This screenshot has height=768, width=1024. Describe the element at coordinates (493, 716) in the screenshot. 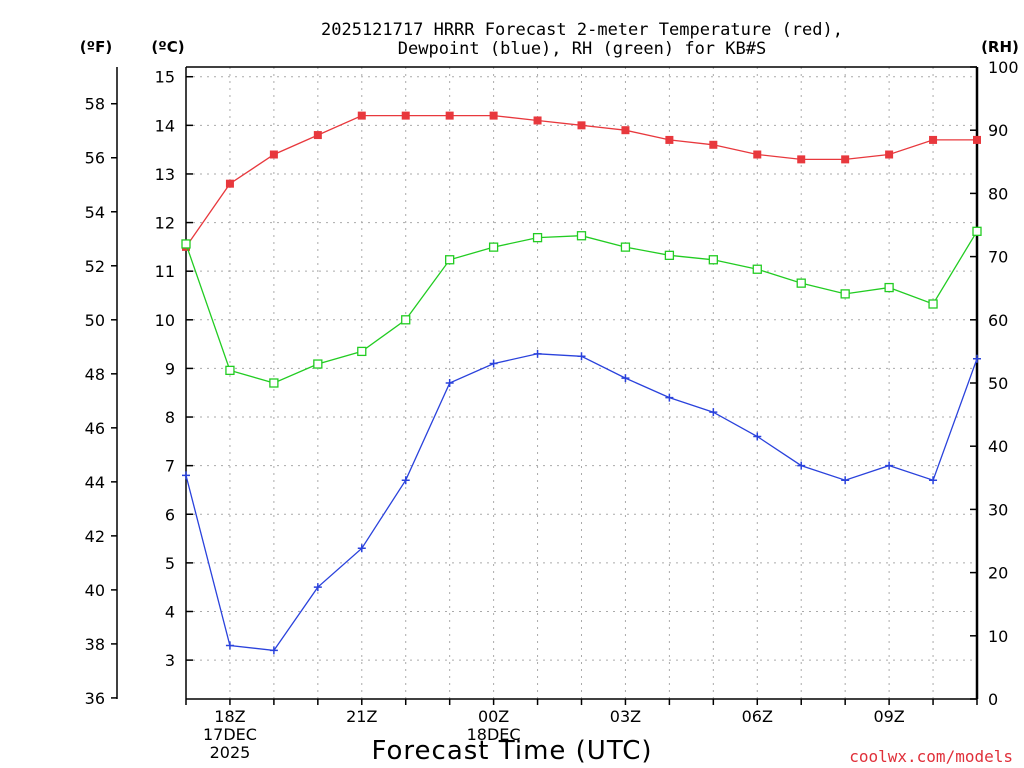

I see `x-tick-label: 00Z` at that location.